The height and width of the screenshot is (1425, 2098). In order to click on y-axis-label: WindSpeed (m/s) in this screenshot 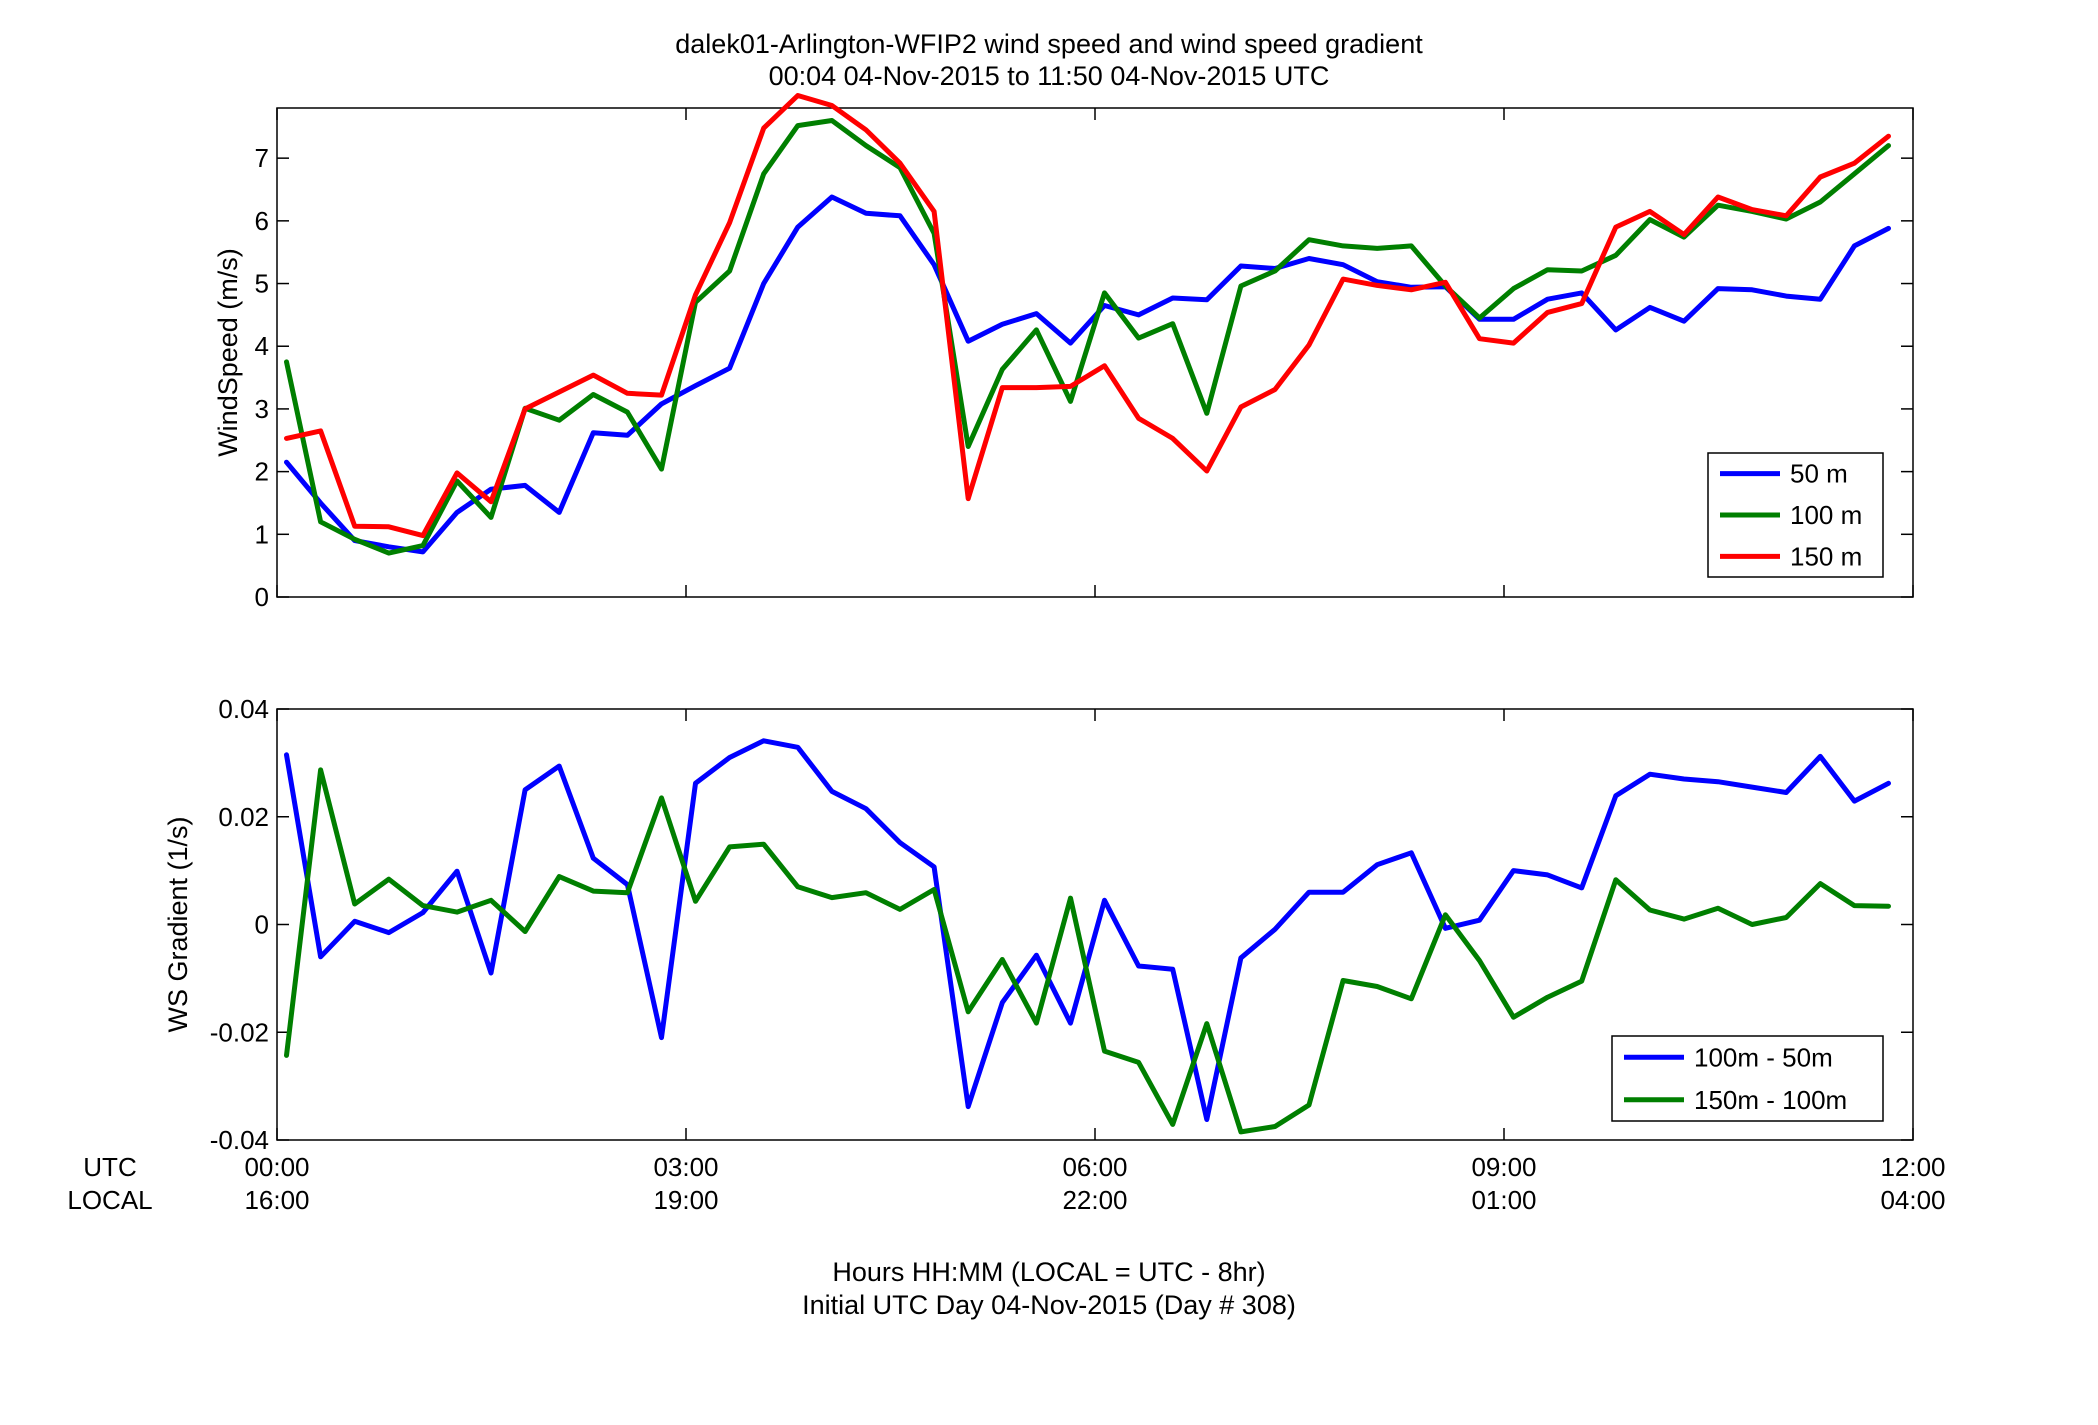, I will do `click(228, 352)`.